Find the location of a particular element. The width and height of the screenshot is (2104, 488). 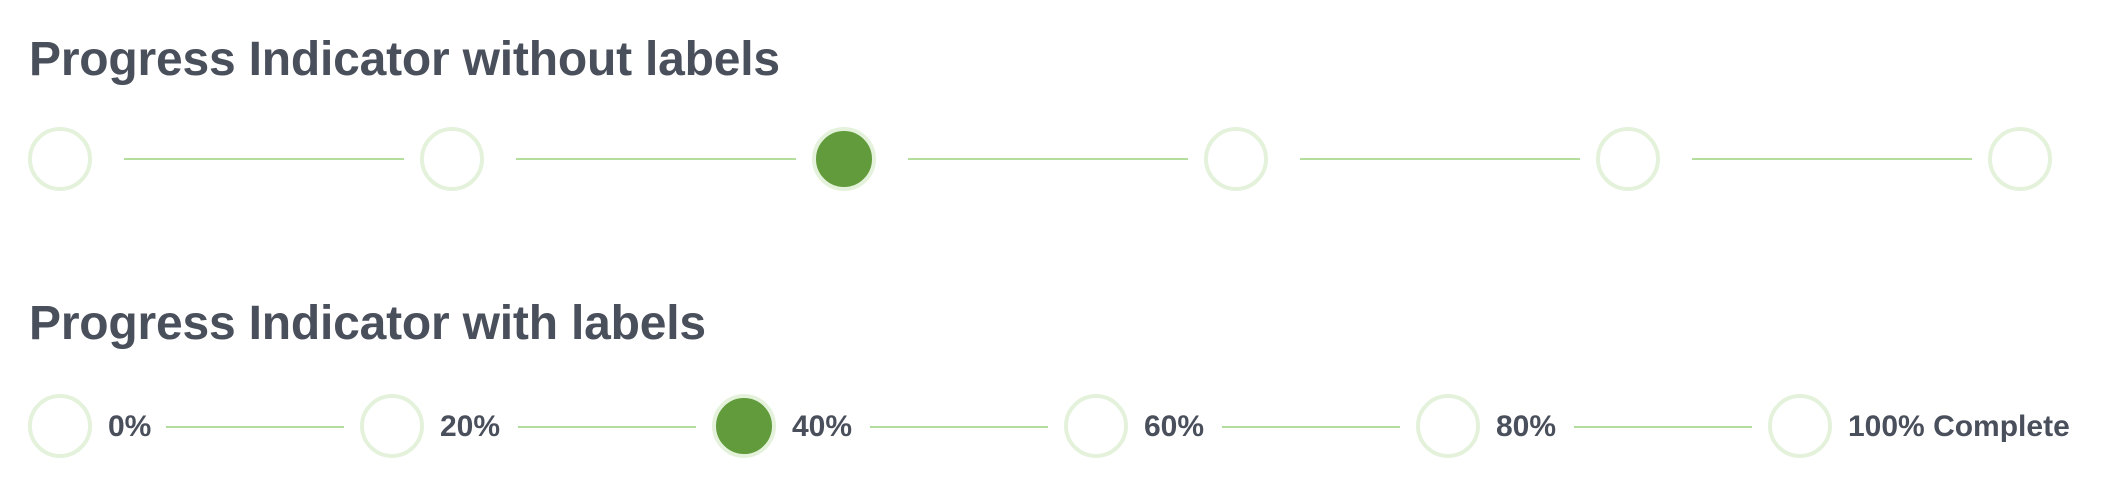

step-label: 60% is located at coordinates (1174, 426).